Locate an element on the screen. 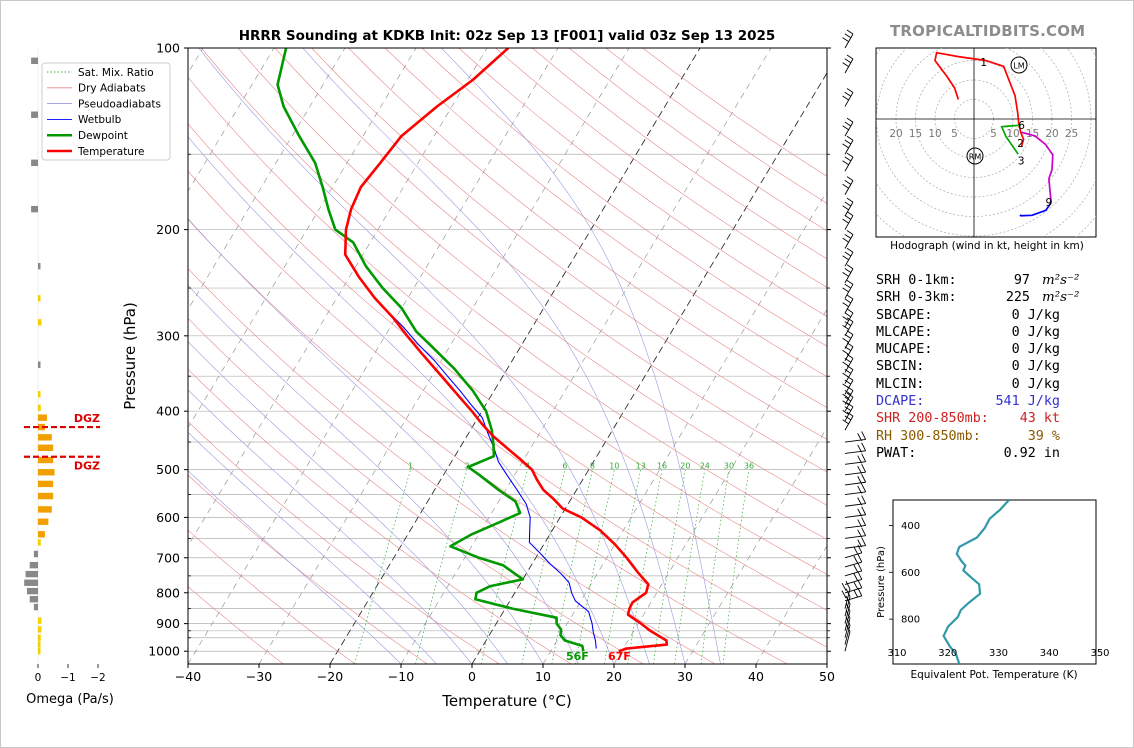 This screenshot has height=748, width=1134. temp-tick-label: 50 is located at coordinates (827, 676).